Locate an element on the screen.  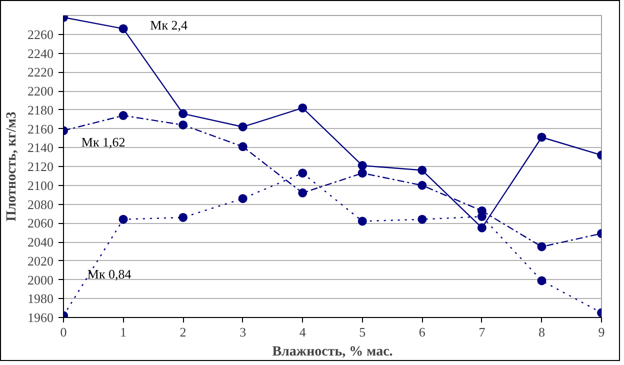
x-tick-label: 5 is located at coordinates (362, 332).